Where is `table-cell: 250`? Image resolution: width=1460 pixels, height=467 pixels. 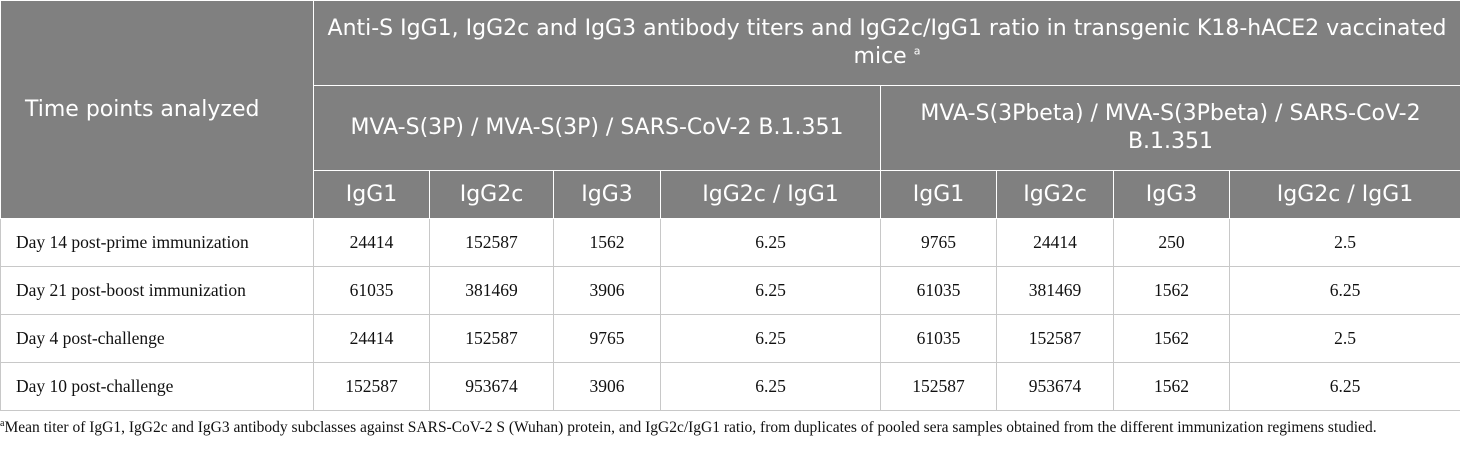 table-cell: 250 is located at coordinates (1171, 242).